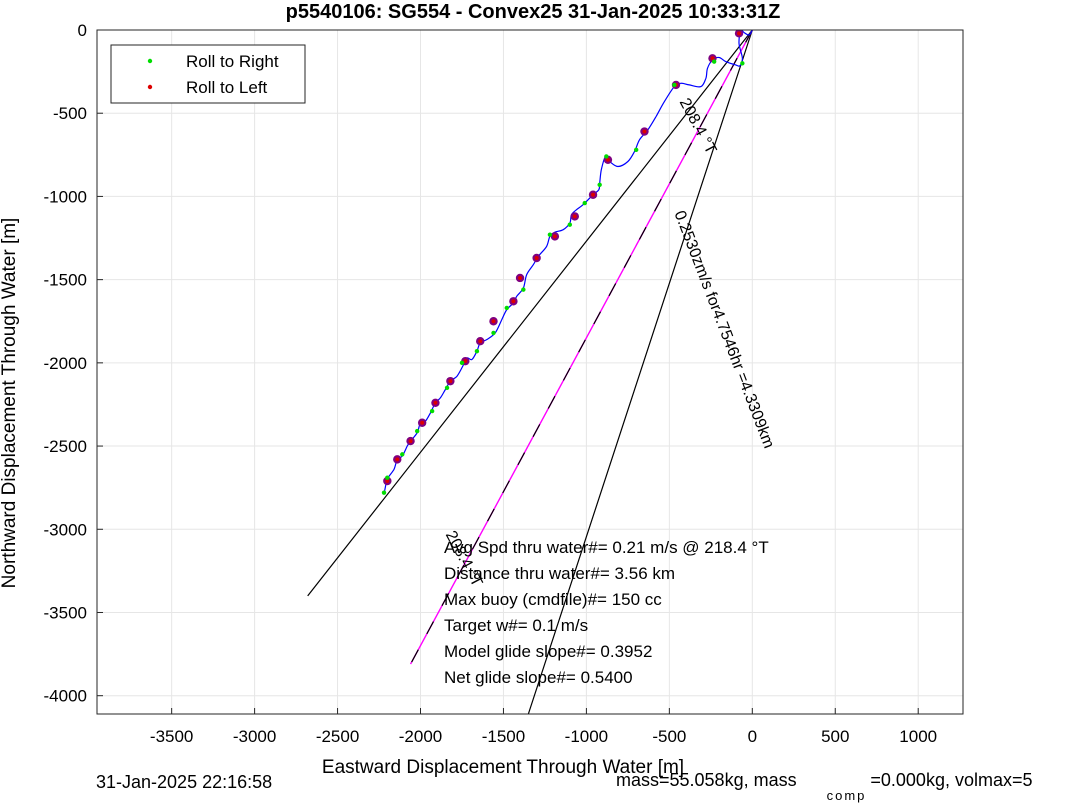  I want to click on stats-line: Model glide slope#= 0.3952, so click(548, 651).